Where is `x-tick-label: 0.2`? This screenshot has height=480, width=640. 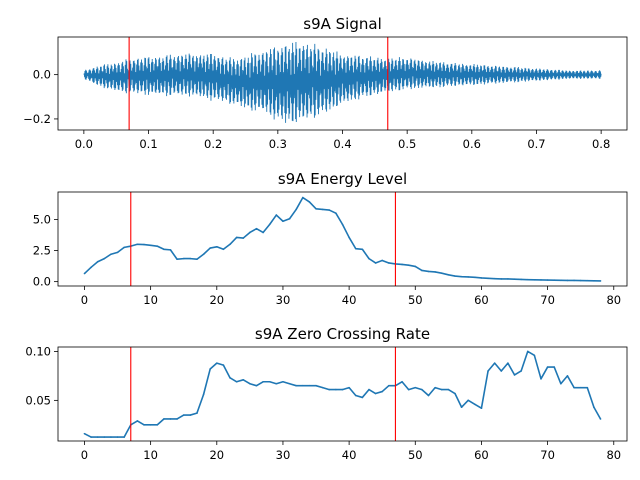
x-tick-label: 0.2 is located at coordinates (213, 144).